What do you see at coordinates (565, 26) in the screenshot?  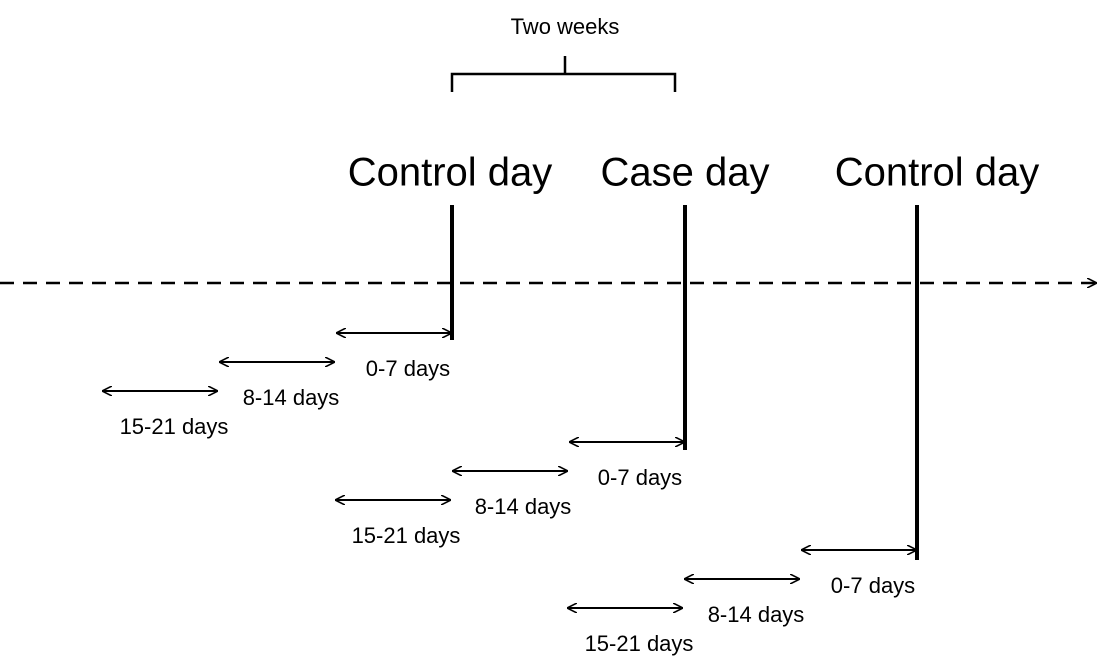 I see `bracket-label: Two weeks` at bounding box center [565, 26].